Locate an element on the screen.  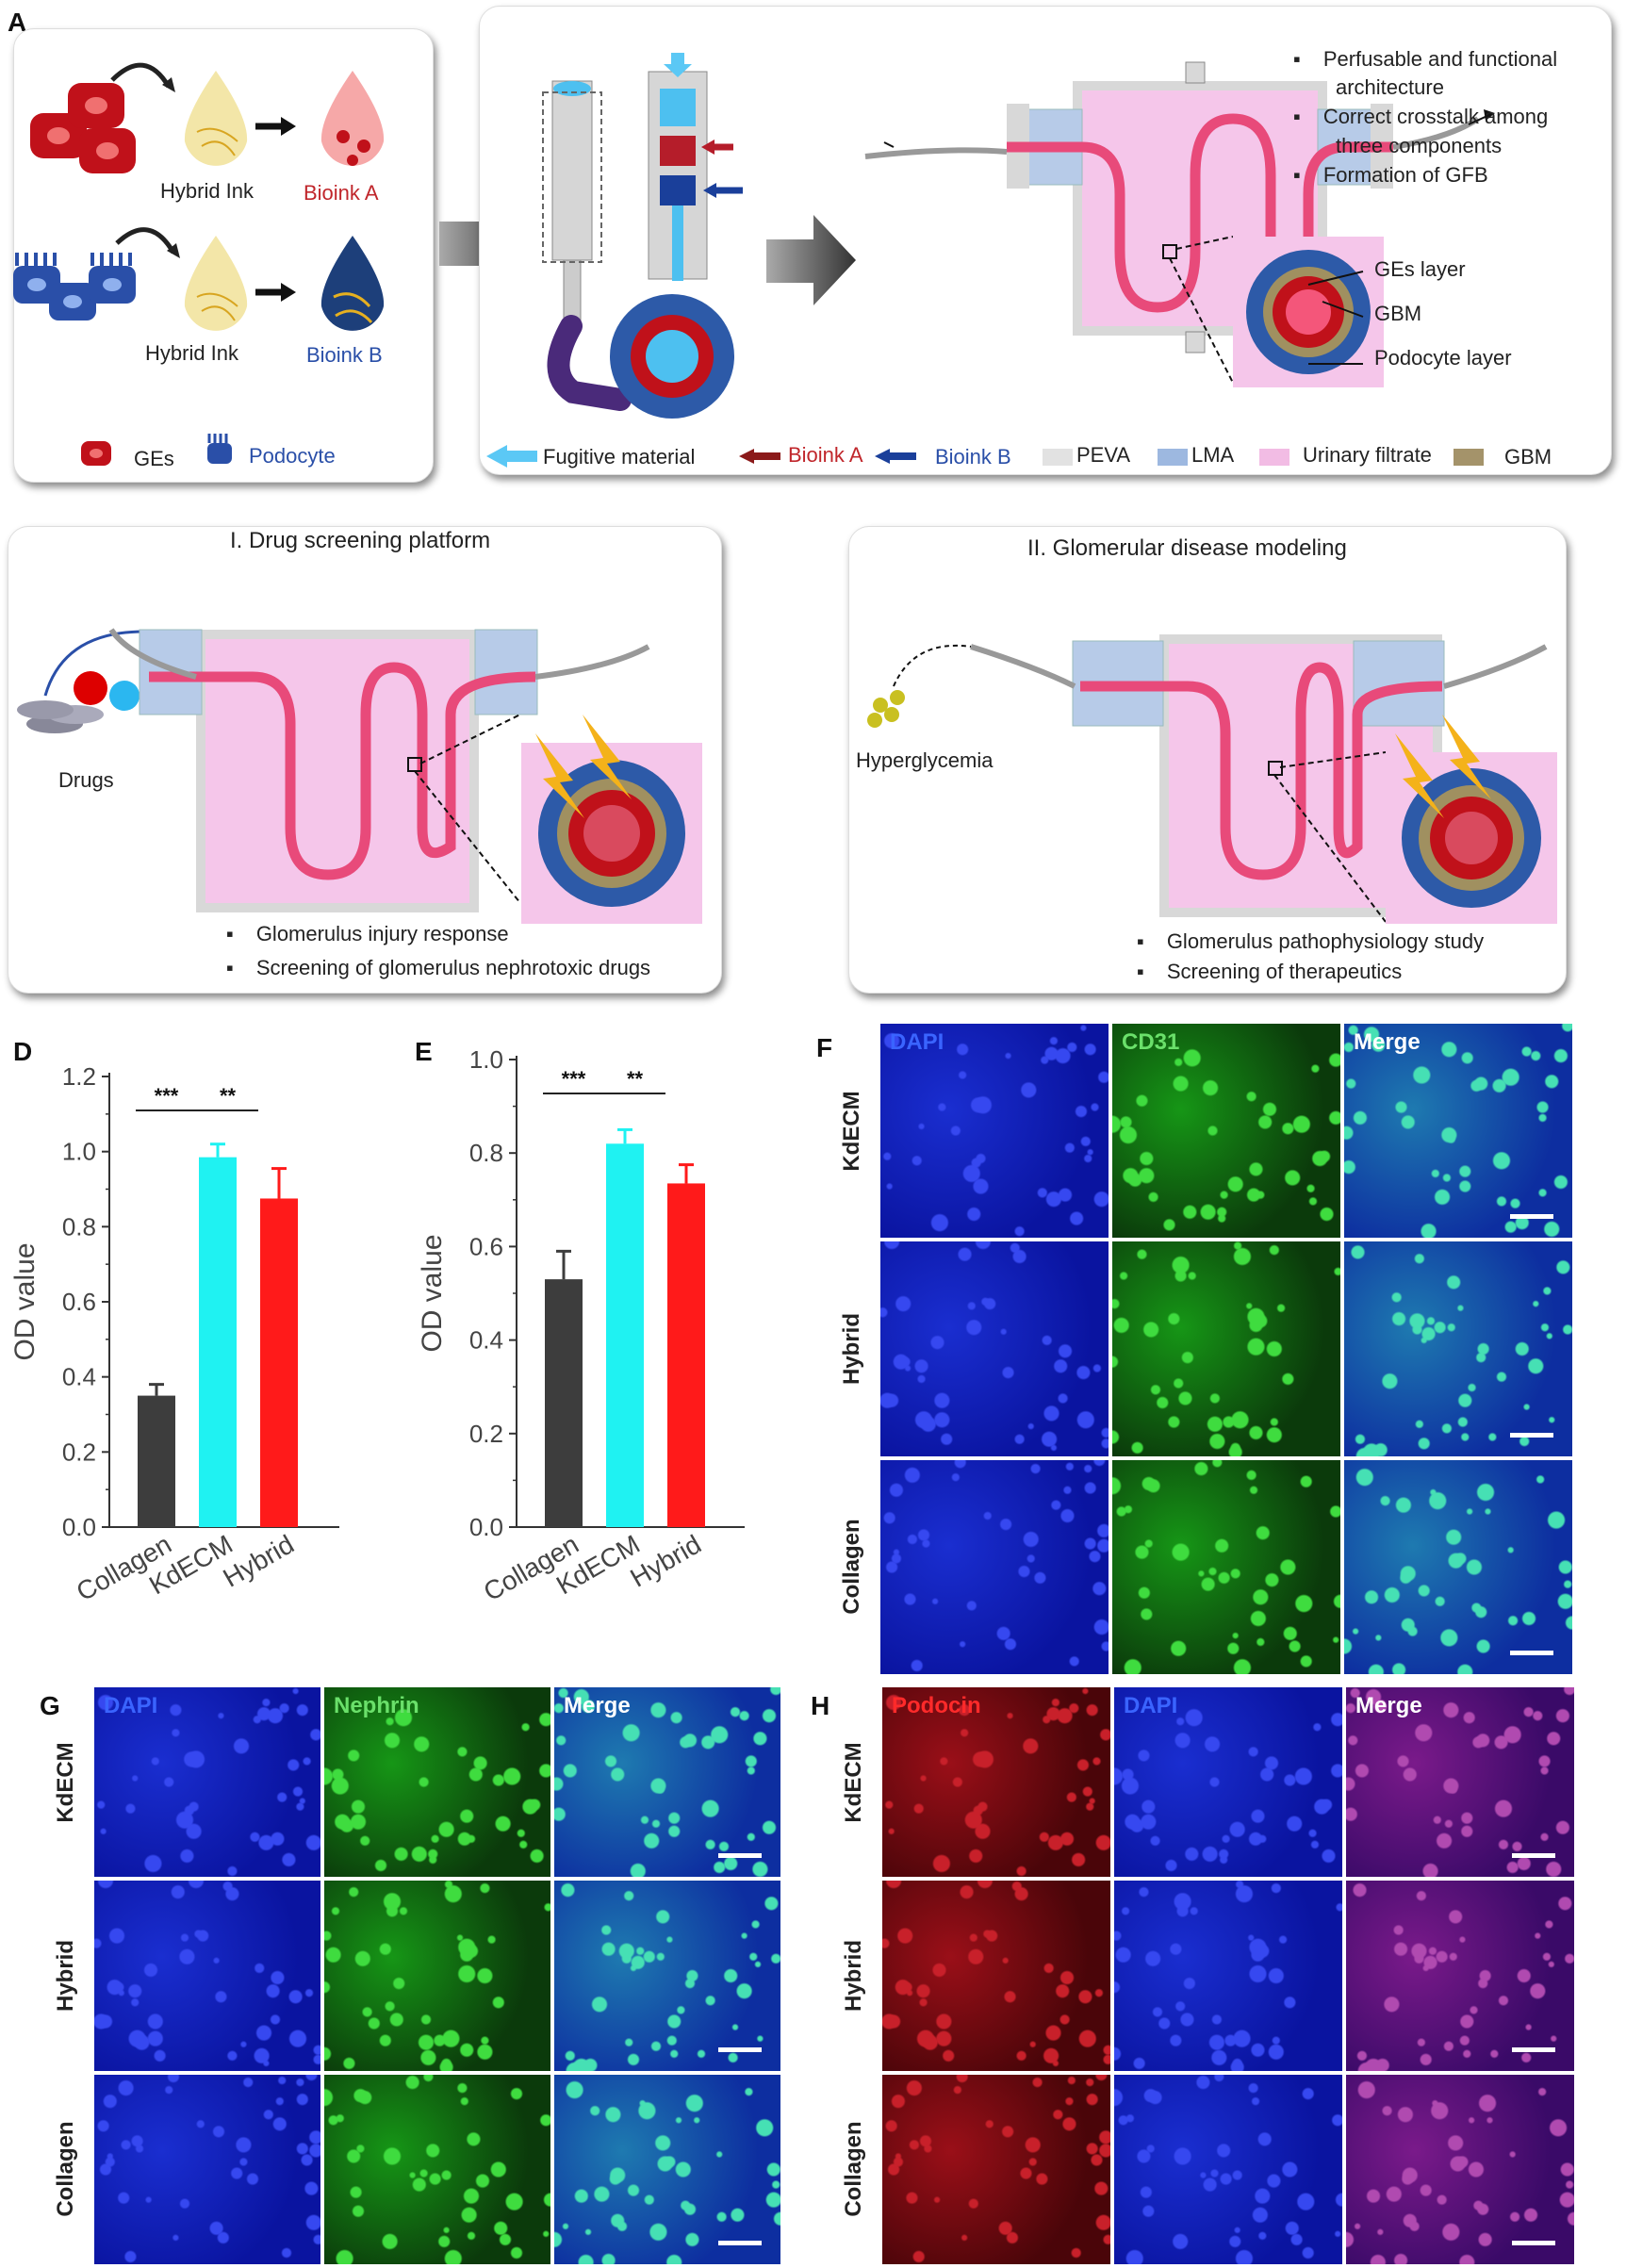
podocyte-cells-icon is located at coordinates (74, 286).